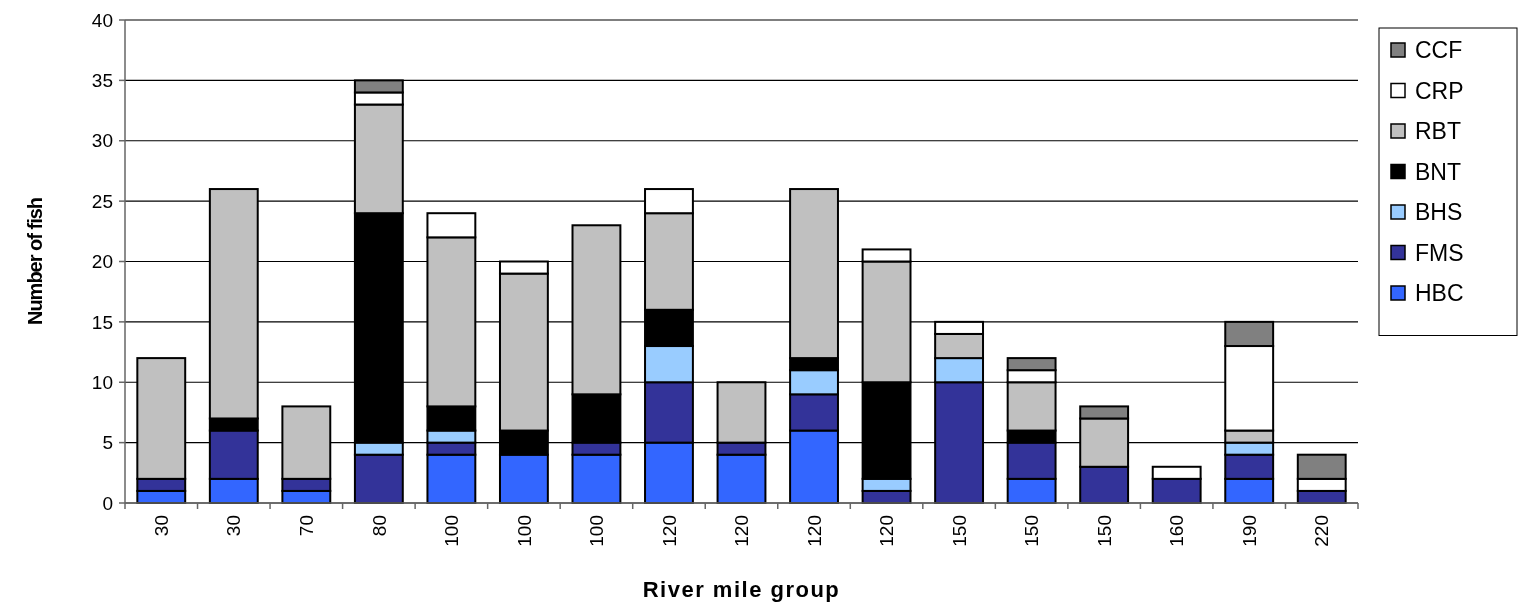 The height and width of the screenshot is (605, 1521). Describe the element at coordinates (306, 526) in the screenshot. I see `x-tick-label: 70` at that location.